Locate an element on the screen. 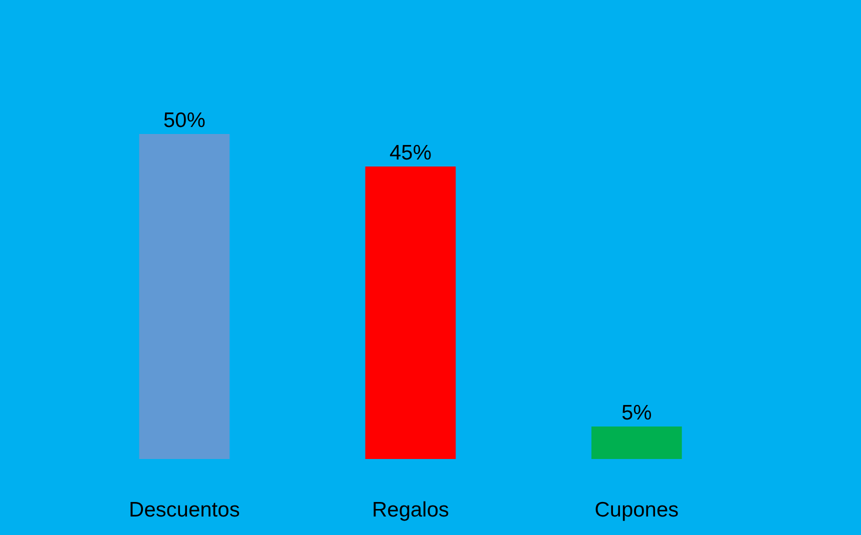 This screenshot has width=861, height=535. data-label: 50% is located at coordinates (184, 120).